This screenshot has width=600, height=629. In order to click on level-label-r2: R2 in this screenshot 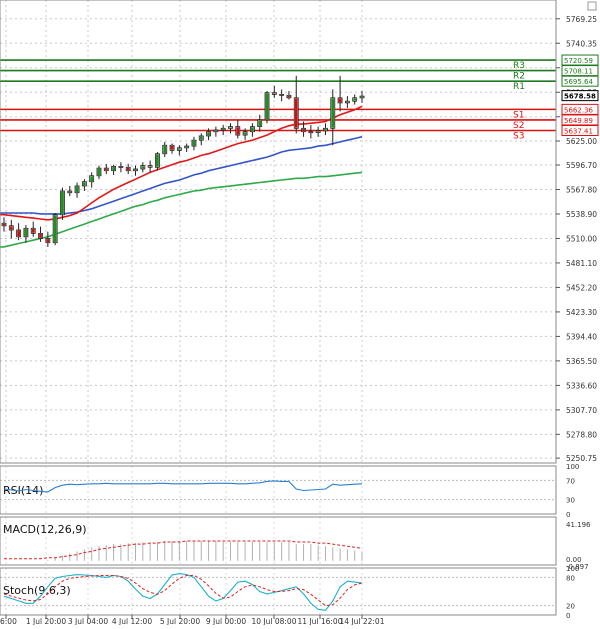, I will do `click(519, 77)`.